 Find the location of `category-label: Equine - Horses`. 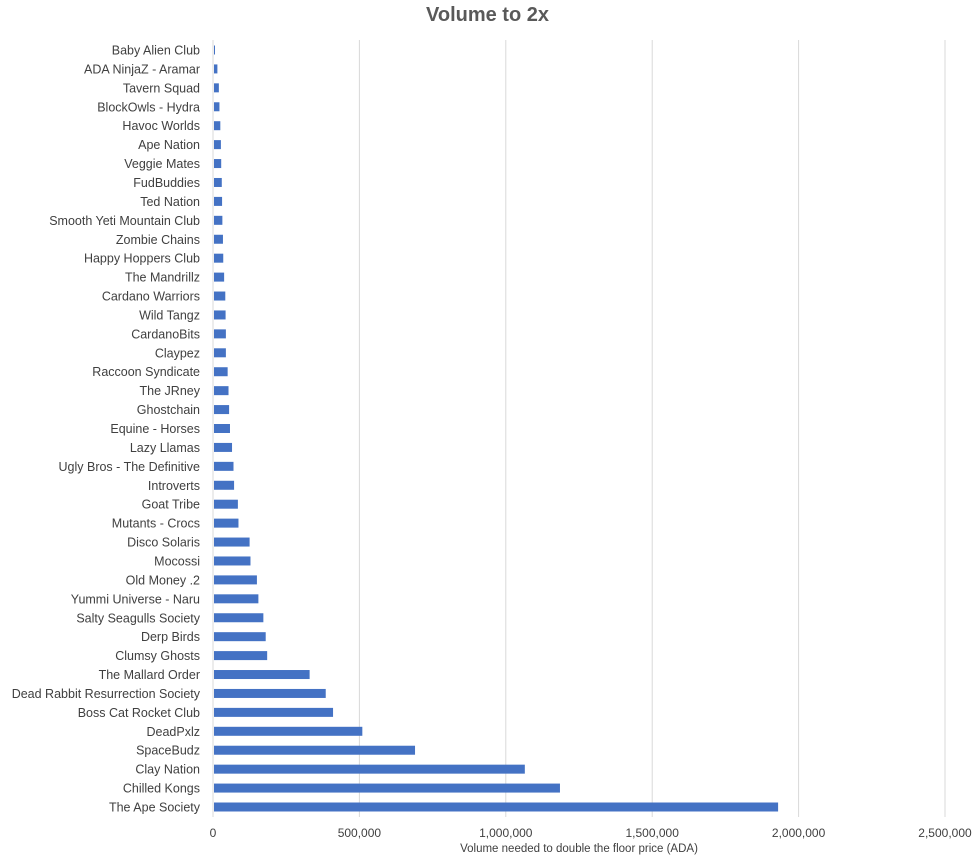

category-label: Equine - Horses is located at coordinates (155, 429).